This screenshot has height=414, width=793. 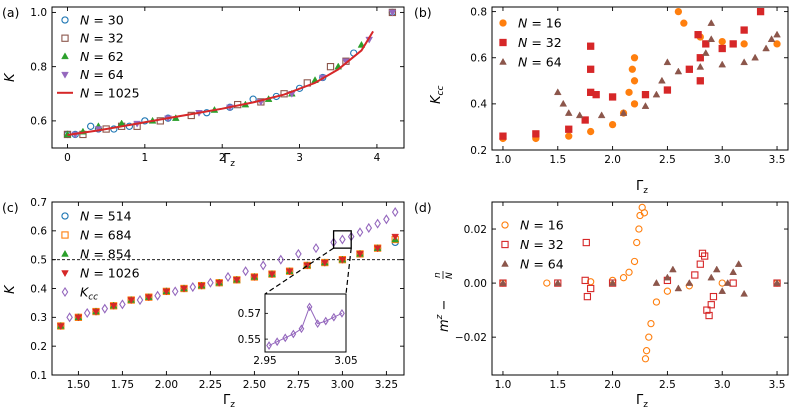 I want to click on inset-ticks: 2.95 3.05 0.55 0.57, so click(x=298, y=337).